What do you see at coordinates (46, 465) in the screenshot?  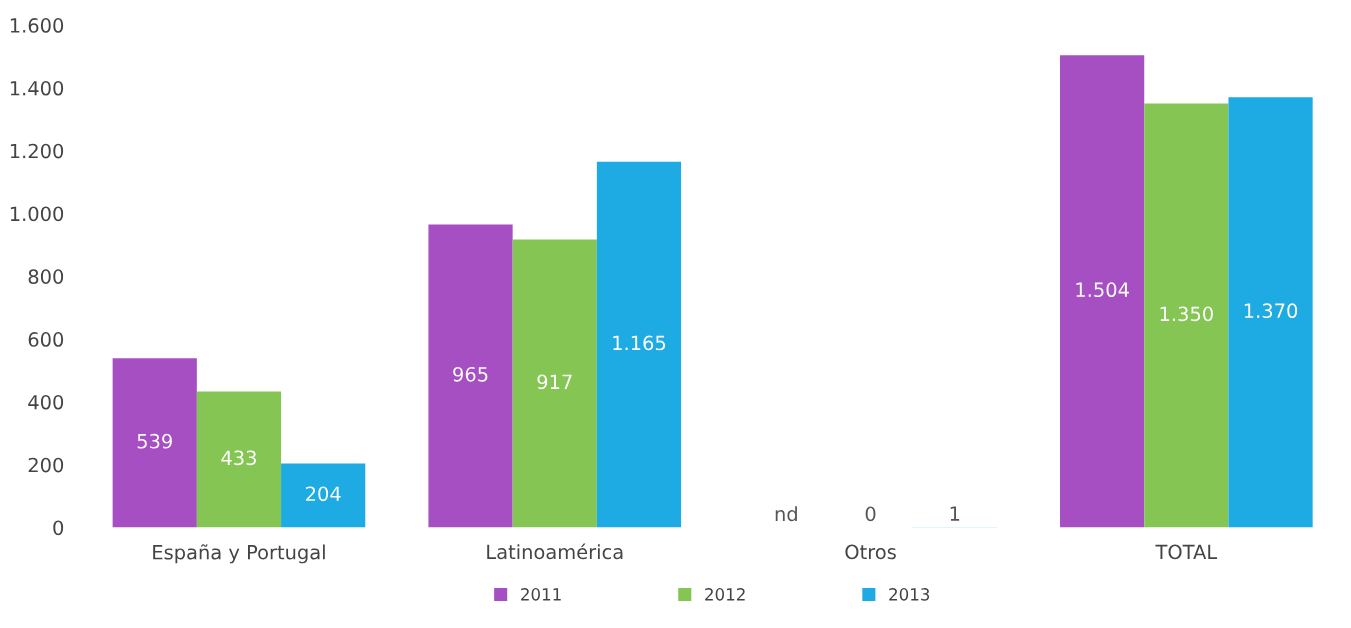 I see `y-tick-label: 200` at bounding box center [46, 465].